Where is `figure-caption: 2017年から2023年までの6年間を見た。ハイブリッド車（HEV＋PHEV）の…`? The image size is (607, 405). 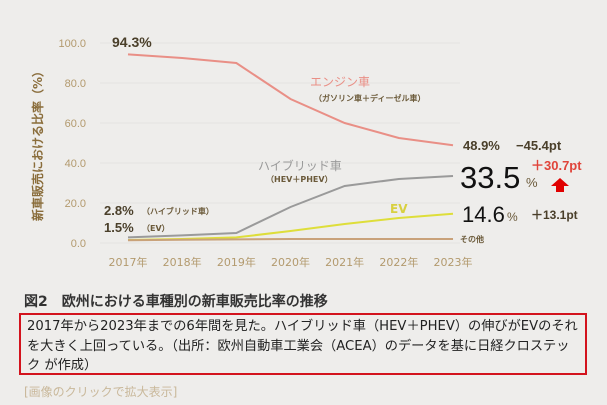 figure-caption: 2017年から2023年までの6年間を見た。ハイブリッド車（HEV＋PHEV）の… is located at coordinates (303, 344).